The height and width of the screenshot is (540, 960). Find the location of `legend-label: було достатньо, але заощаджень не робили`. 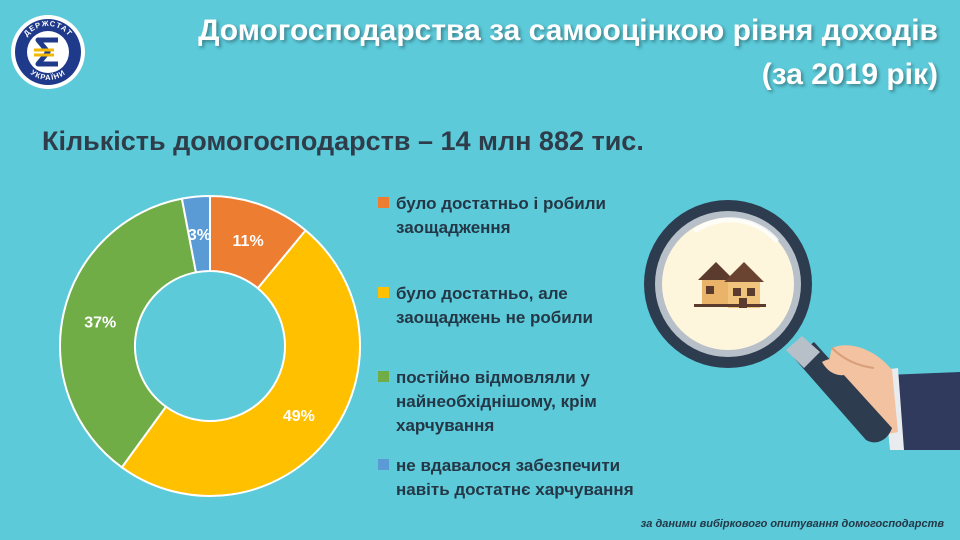

legend-label: було достатньо, але заощаджень не робили is located at coordinates (495, 305).